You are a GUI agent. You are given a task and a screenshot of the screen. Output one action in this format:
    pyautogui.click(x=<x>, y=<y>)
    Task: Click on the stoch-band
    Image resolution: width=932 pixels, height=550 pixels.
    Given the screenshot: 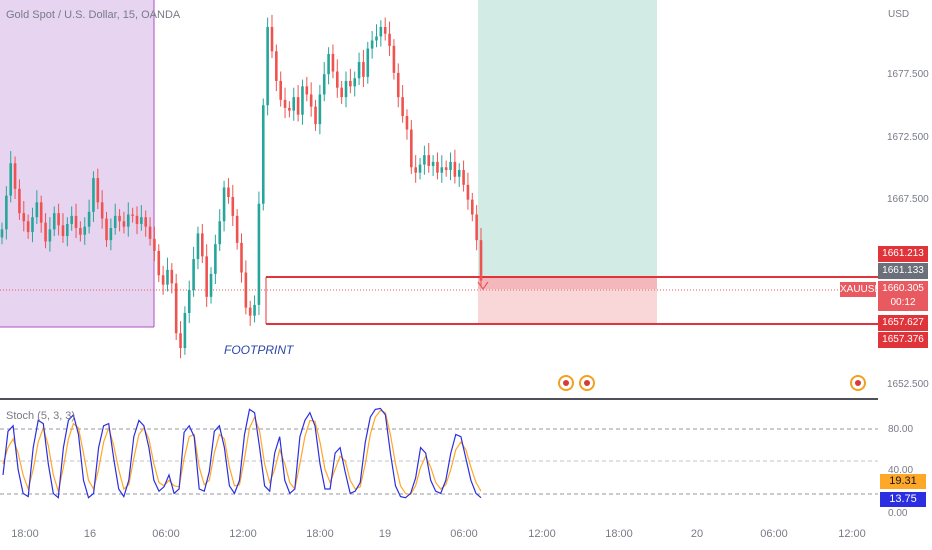 What is the action you would take?
    pyautogui.click(x=439, y=461)
    